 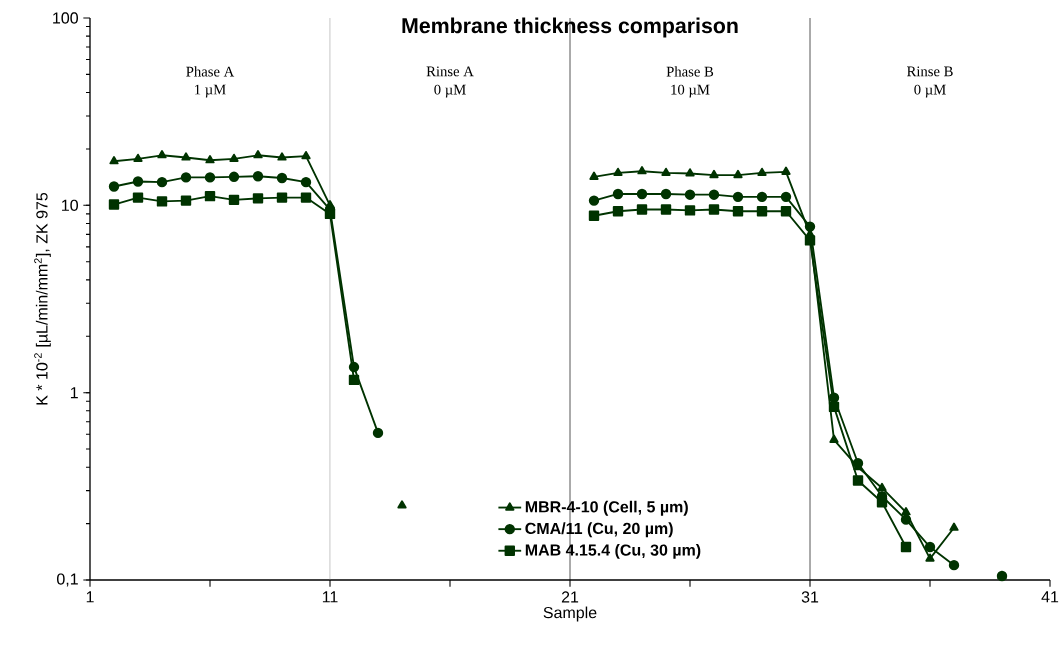 I want to click on x-tick-label: 1, so click(x=90, y=597).